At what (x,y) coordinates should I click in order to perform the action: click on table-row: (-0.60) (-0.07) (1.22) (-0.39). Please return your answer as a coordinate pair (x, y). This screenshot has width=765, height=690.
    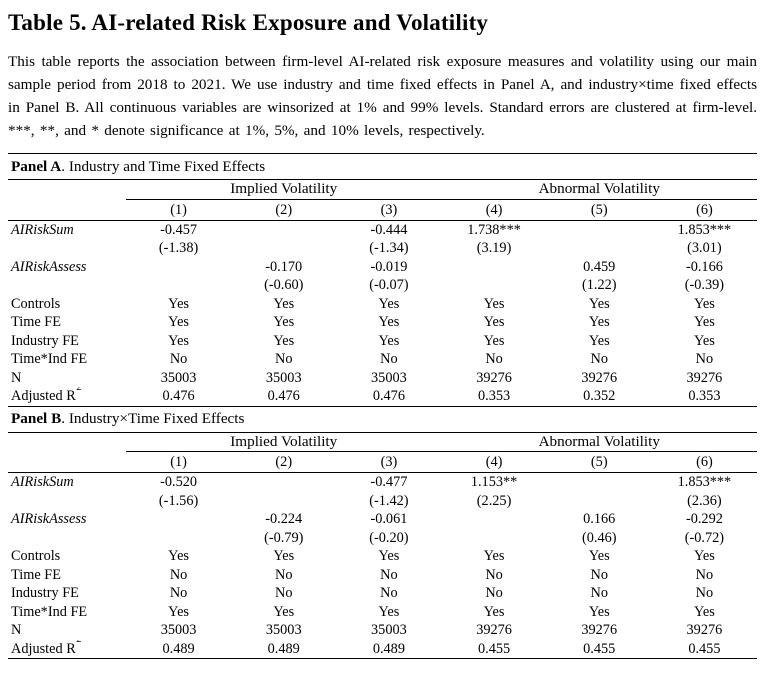
    Looking at the image, I should click on (382, 285).